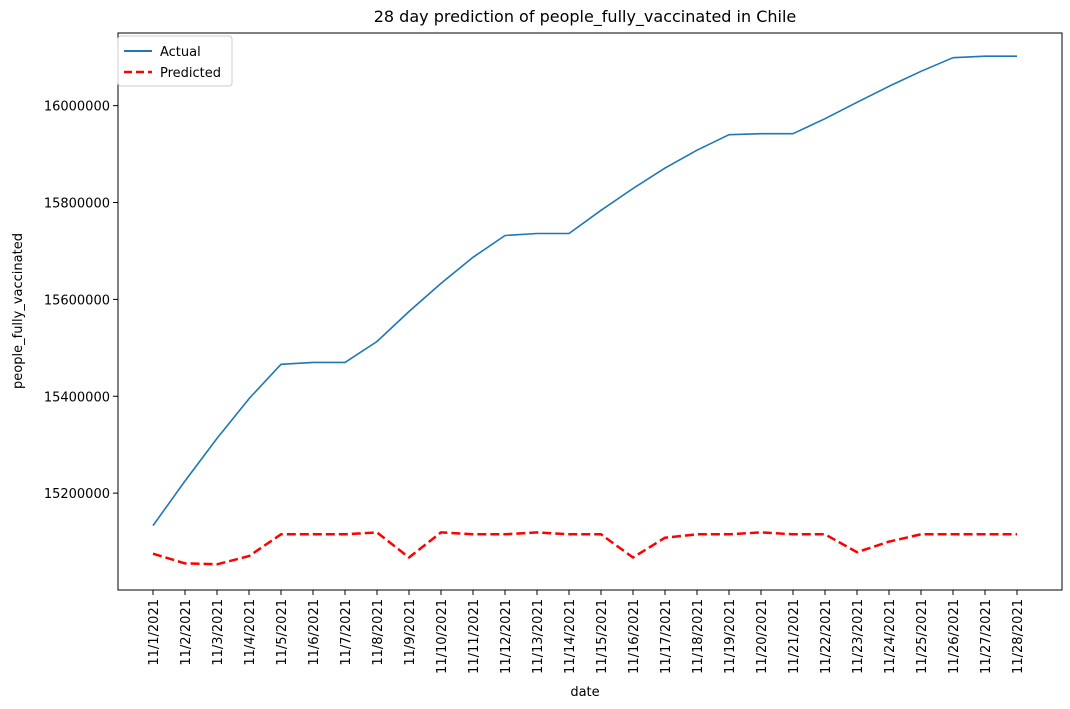 The image size is (1070, 709). What do you see at coordinates (858, 636) in the screenshot?
I see `x-tick-label: 11/23/2021` at bounding box center [858, 636].